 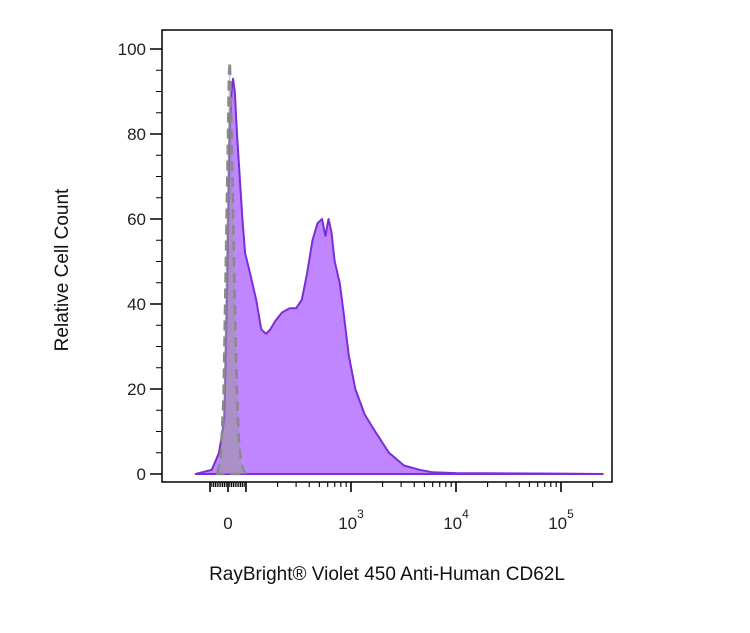 I want to click on x-axis-title: RayBright® Violet 450 Anti-Human CD62L, so click(x=387, y=574).